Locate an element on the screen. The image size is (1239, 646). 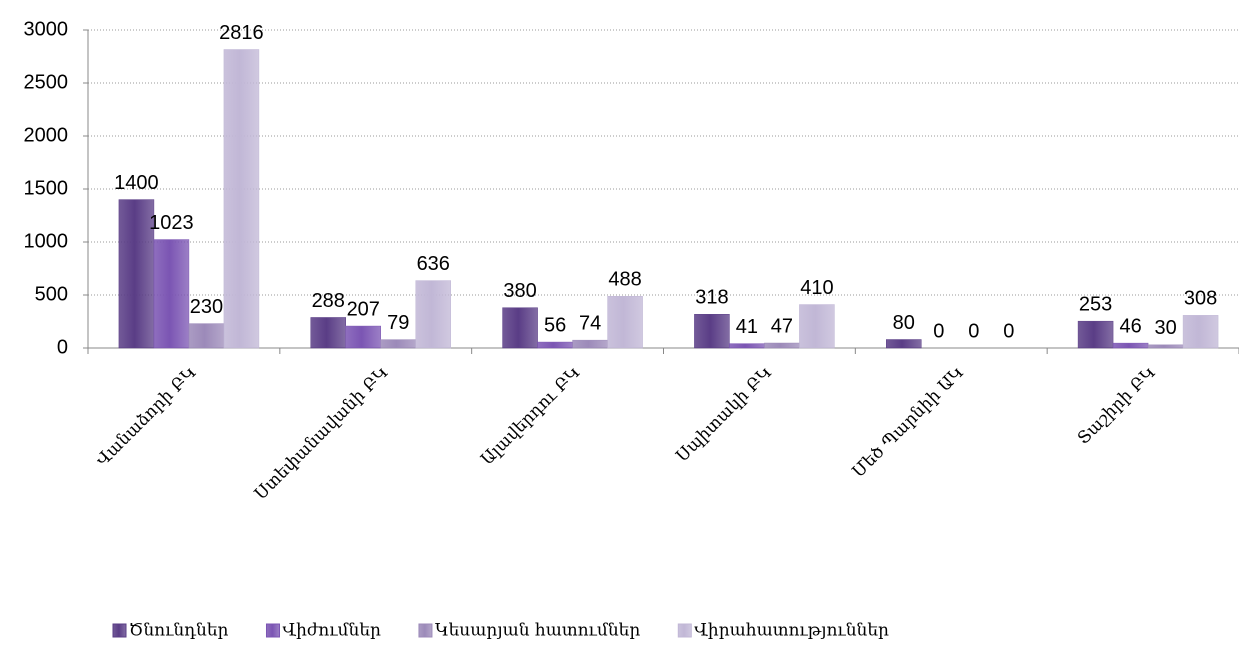
x-tick-label: Վանաձորի ԲԿ is located at coordinates (146, 417).